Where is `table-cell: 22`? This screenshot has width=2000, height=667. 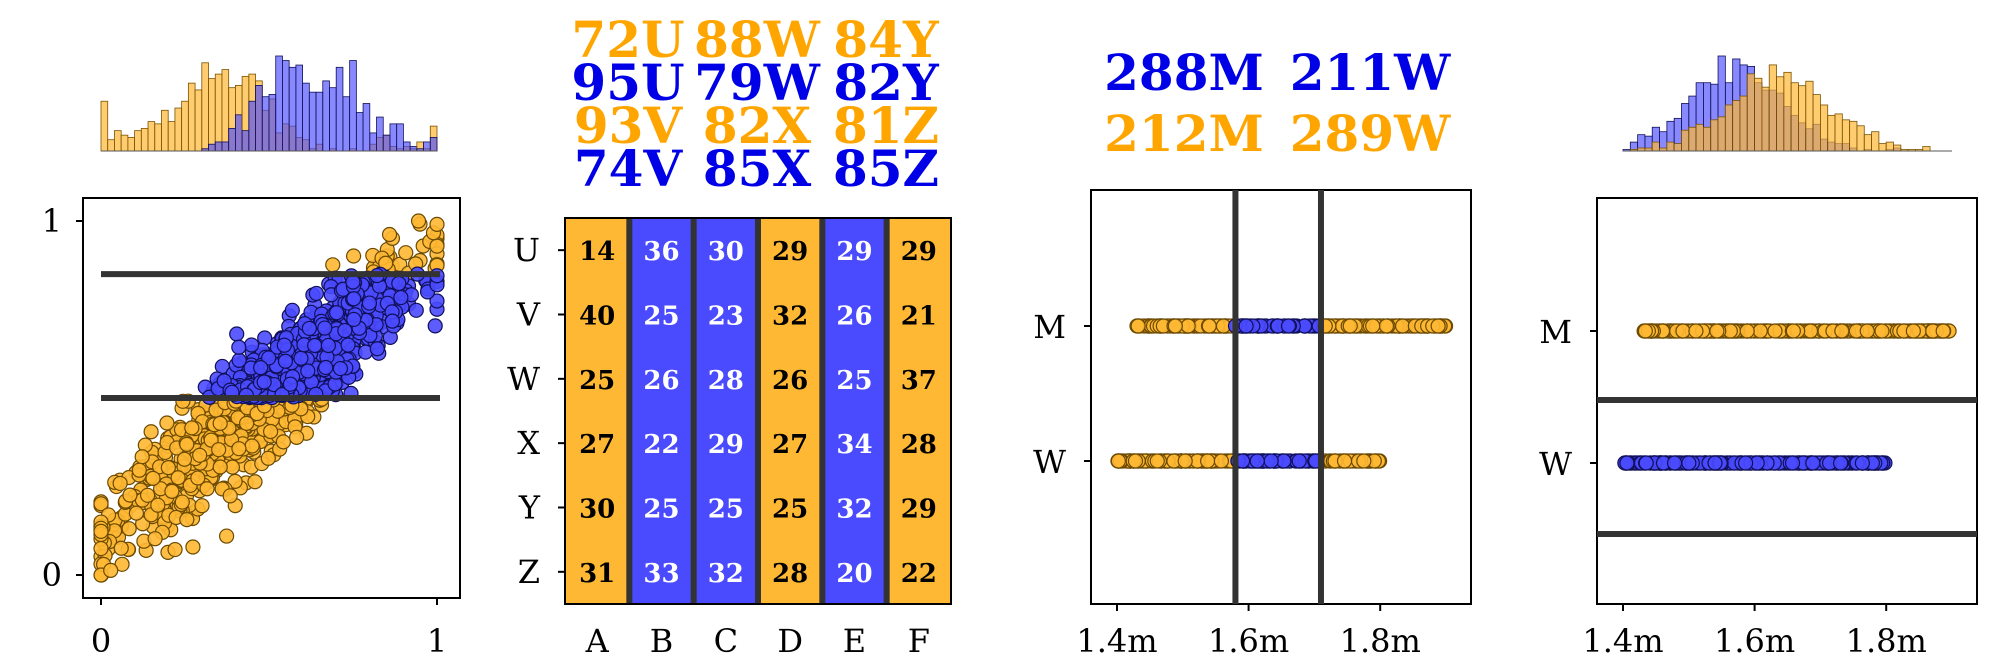
table-cell: 22 is located at coordinates (919, 574).